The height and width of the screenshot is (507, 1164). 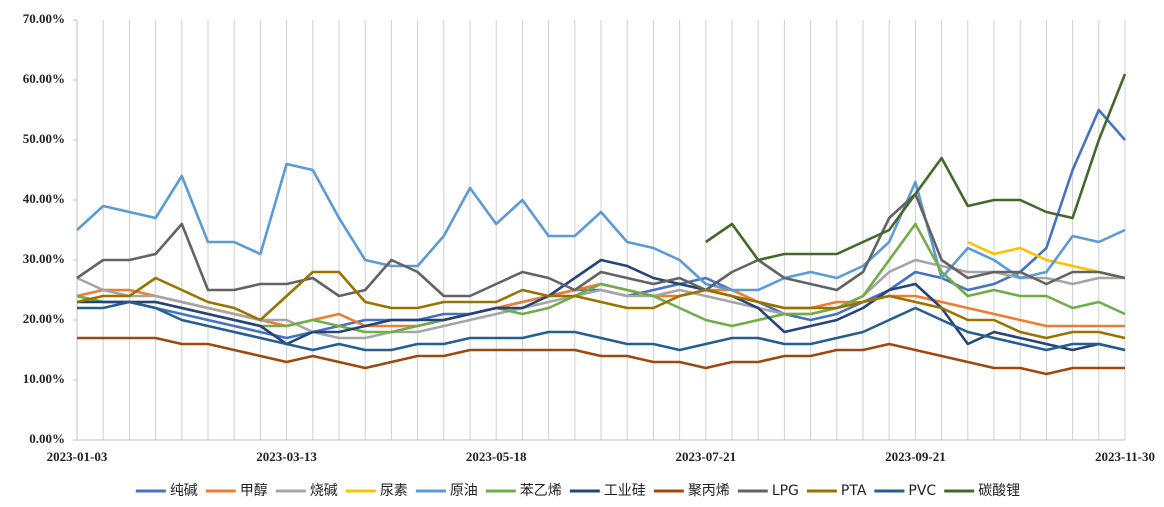 I want to click on y-tick-label: 30.00%, so click(x=44, y=258).